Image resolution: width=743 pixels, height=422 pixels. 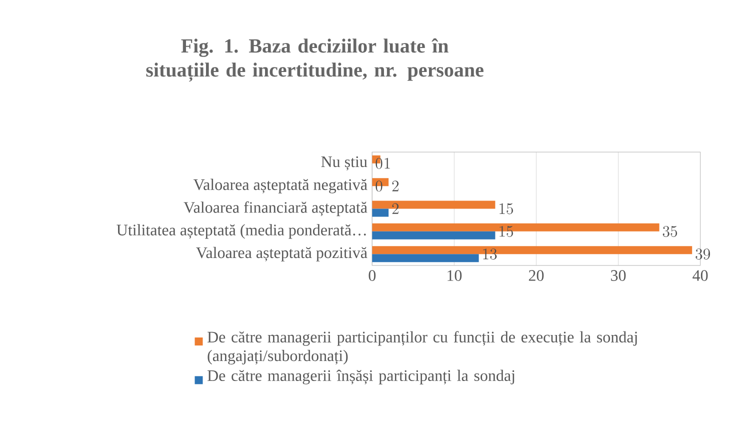 What do you see at coordinates (387, 163) in the screenshot?
I see `data-label: 1` at bounding box center [387, 163].